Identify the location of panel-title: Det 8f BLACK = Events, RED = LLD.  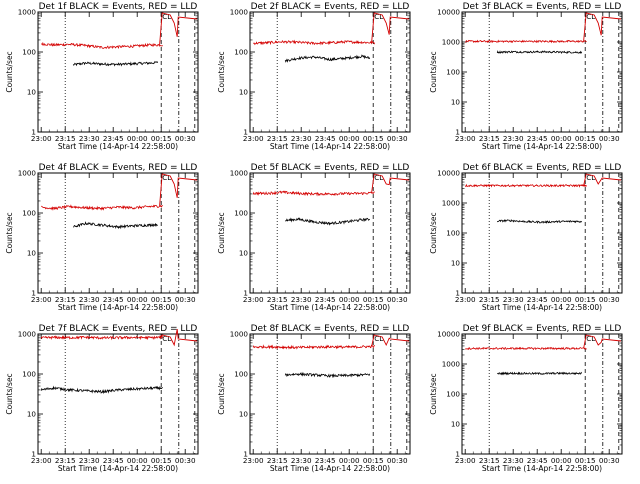
(330, 329).